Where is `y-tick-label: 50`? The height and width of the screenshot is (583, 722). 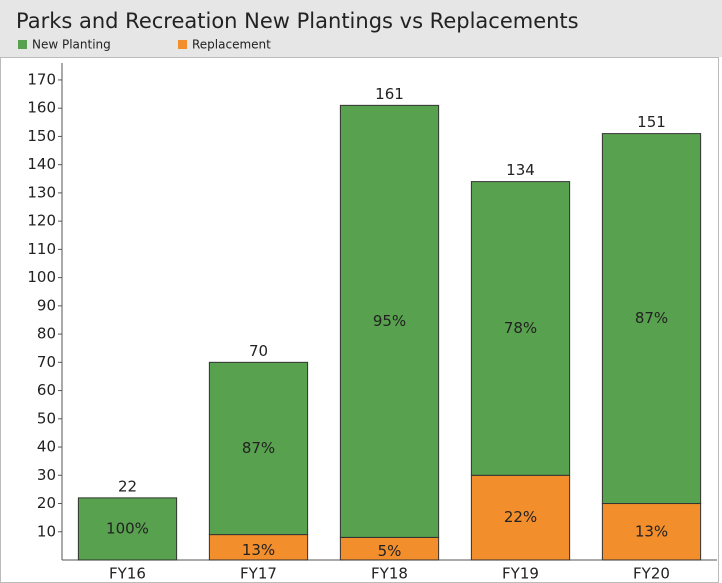 y-tick-label: 50 is located at coordinates (46, 418).